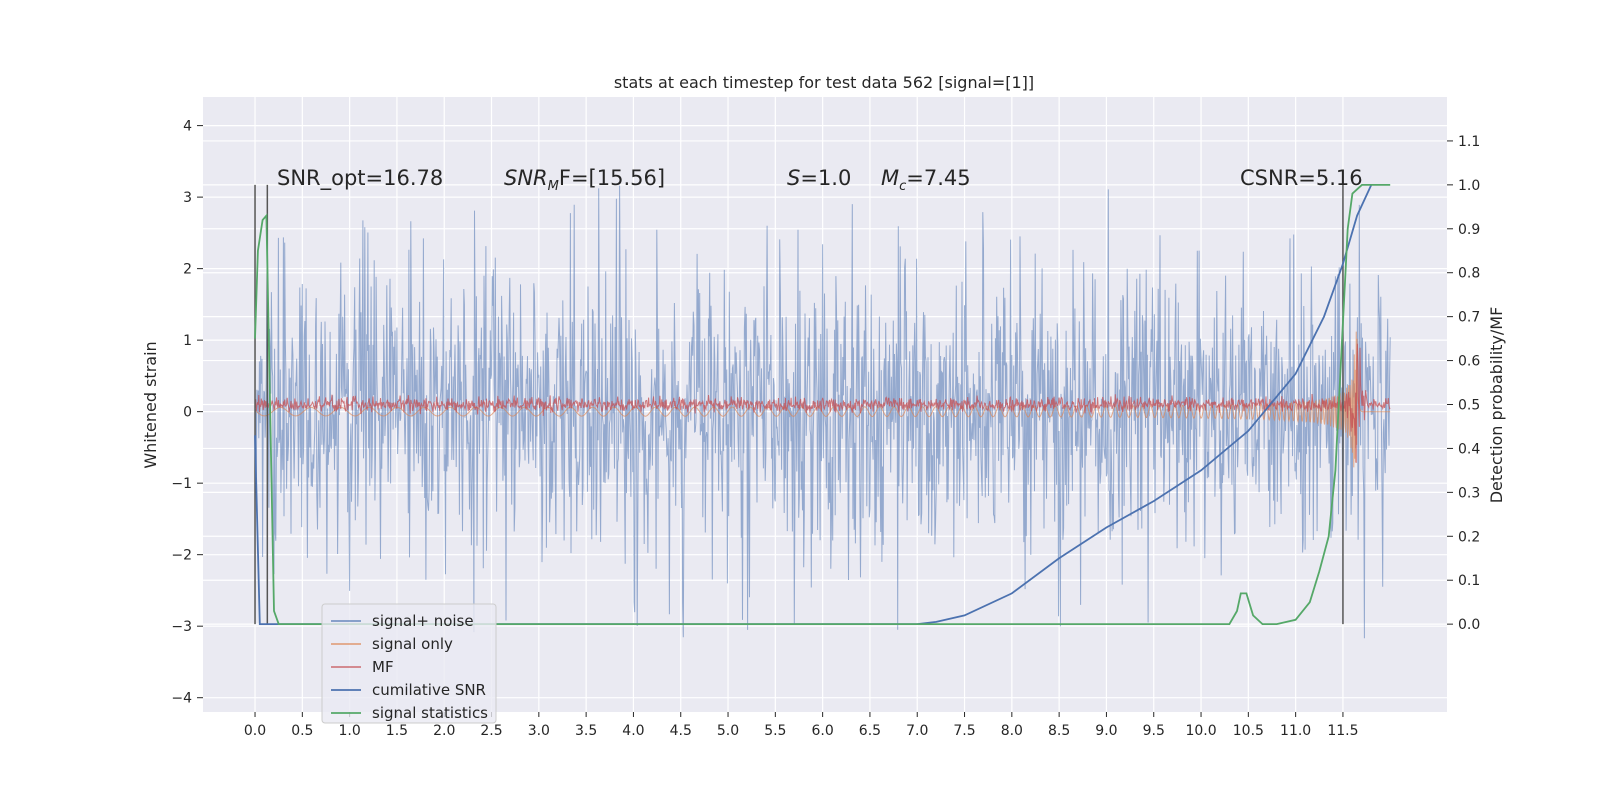 The width and height of the screenshot is (1600, 800). What do you see at coordinates (539, 731) in the screenshot?
I see `x-tick-label: 3.0` at bounding box center [539, 731].